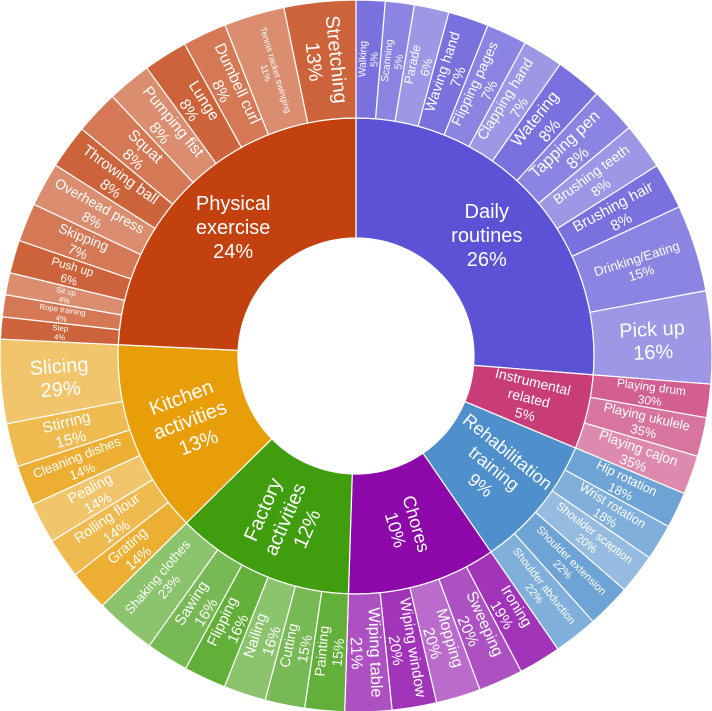 This screenshot has width=712, height=711. I want to click on subcategory-label: Painting, so click(321, 651).